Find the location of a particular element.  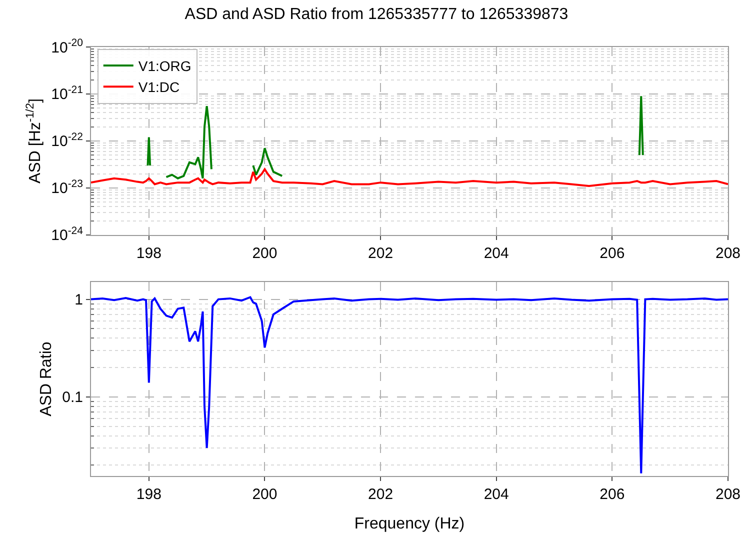

legend-label: V1:ORG is located at coordinates (165, 66).